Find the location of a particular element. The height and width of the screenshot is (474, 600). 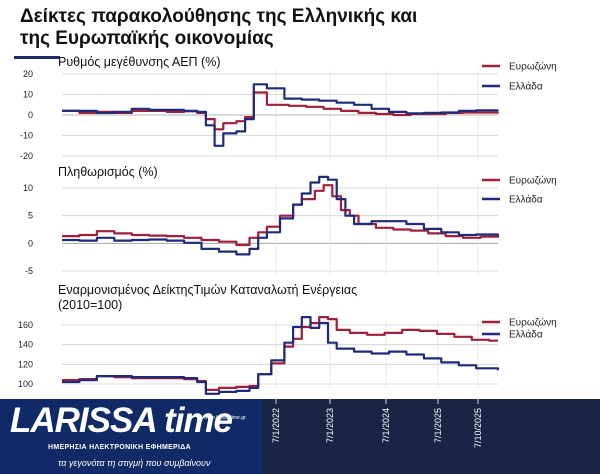

panel-2-title: Πληθωρισμός (%) is located at coordinates (108, 172).